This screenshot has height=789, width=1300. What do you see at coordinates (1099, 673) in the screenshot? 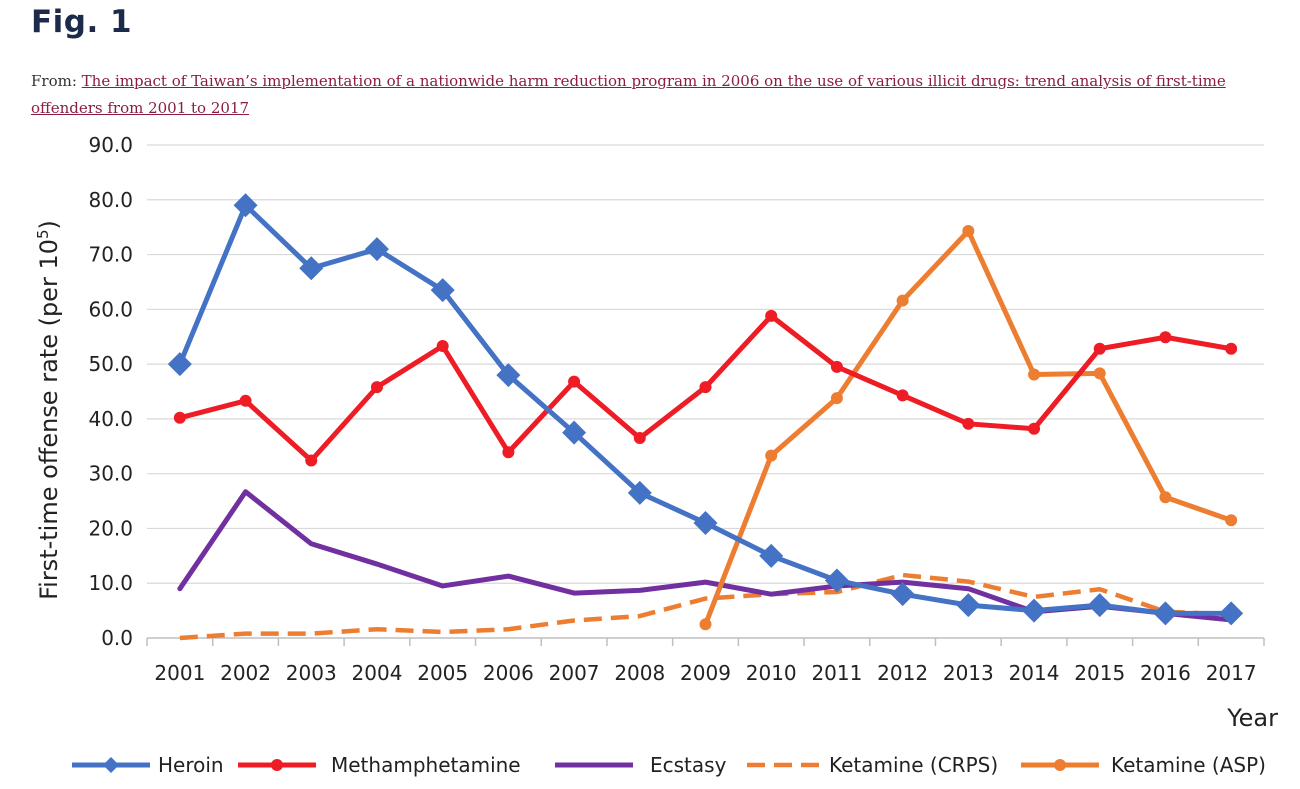
I see `x-tick-label: 2015` at bounding box center [1099, 673].